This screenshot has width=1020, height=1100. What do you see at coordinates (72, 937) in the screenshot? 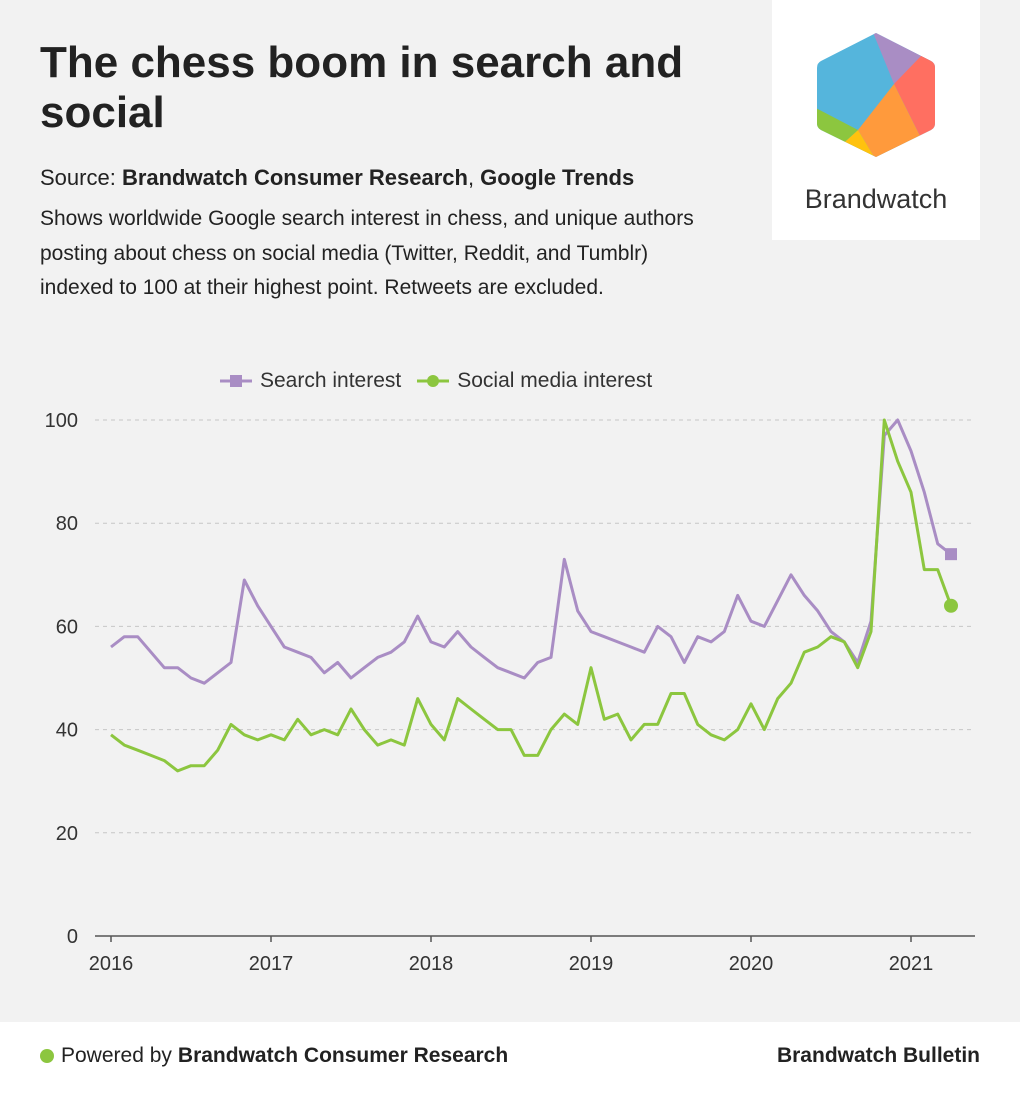
I see `y-tick-label-0: 0` at bounding box center [72, 937].